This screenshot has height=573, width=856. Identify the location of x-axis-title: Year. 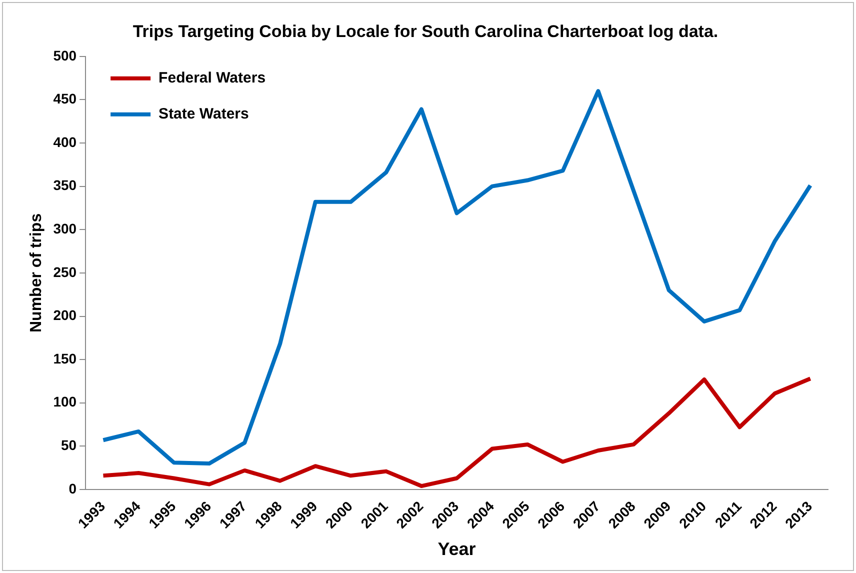
(457, 549).